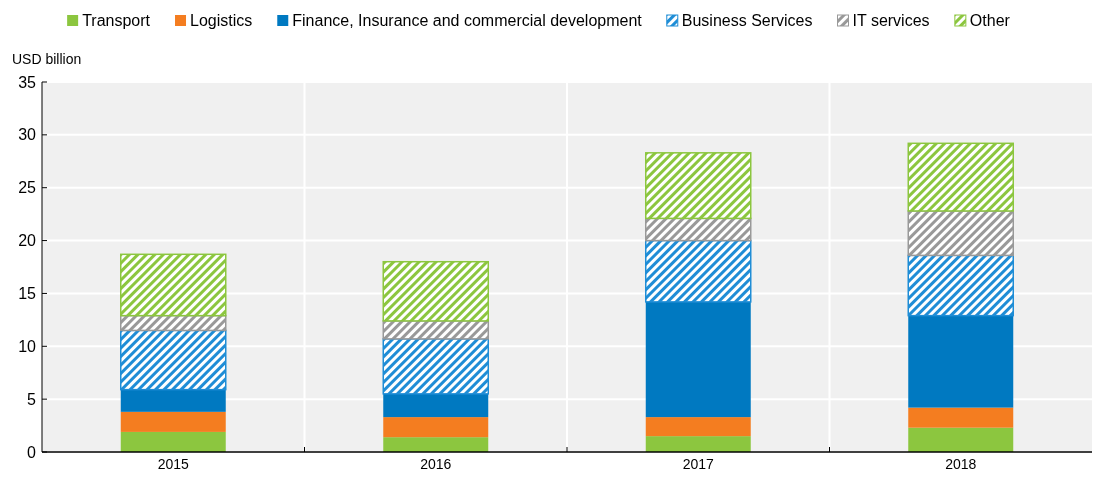 This screenshot has height=477, width=1102. What do you see at coordinates (32, 399) in the screenshot?
I see `y-tick-label: 5` at bounding box center [32, 399].